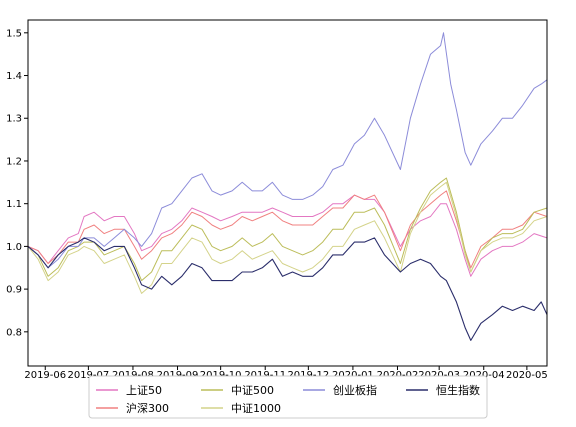 Image resolution: width=576 pixels, height=427 pixels. Describe the element at coordinates (355, 390) in the screenshot. I see `legend-label: 创业板指` at that location.